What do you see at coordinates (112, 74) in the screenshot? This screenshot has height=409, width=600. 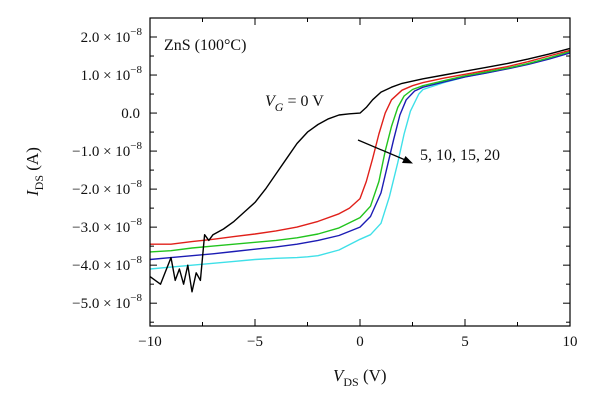 I see `y-tick-label: 1.0 × 10⁻⁸` at bounding box center [112, 74].